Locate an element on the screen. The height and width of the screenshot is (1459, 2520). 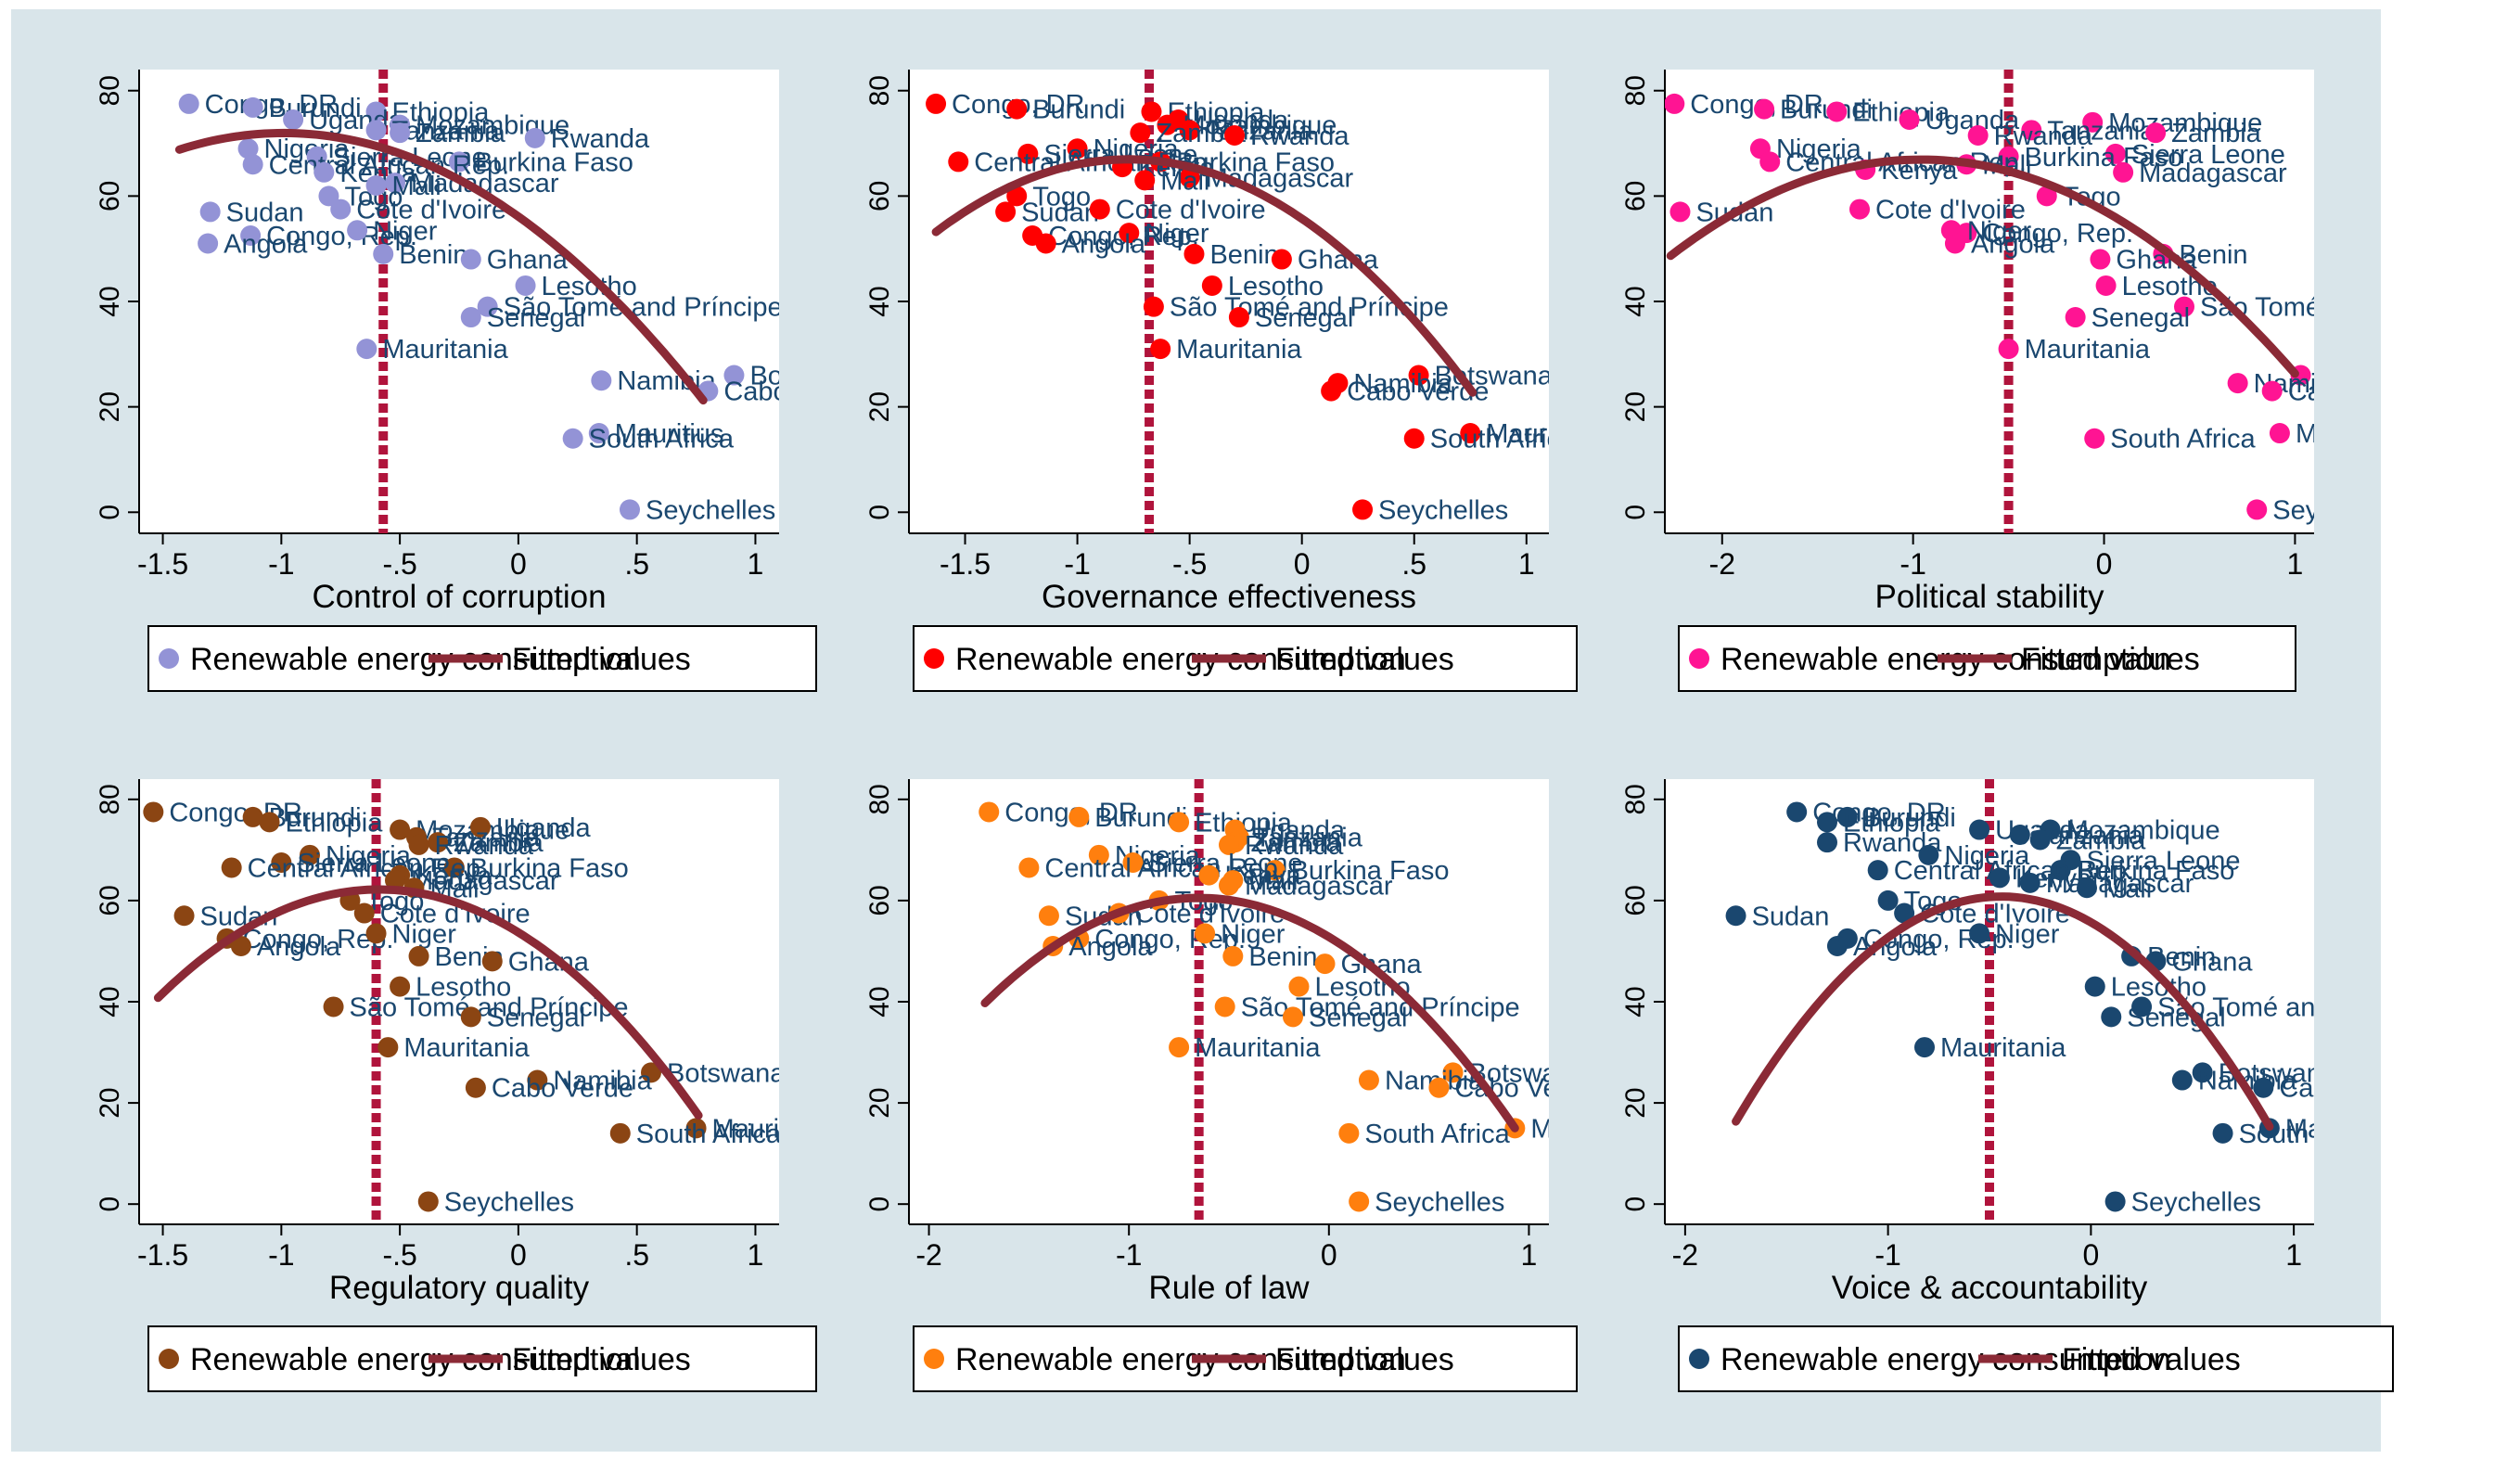
x-tick-label: -1.5 is located at coordinates (162, 564).